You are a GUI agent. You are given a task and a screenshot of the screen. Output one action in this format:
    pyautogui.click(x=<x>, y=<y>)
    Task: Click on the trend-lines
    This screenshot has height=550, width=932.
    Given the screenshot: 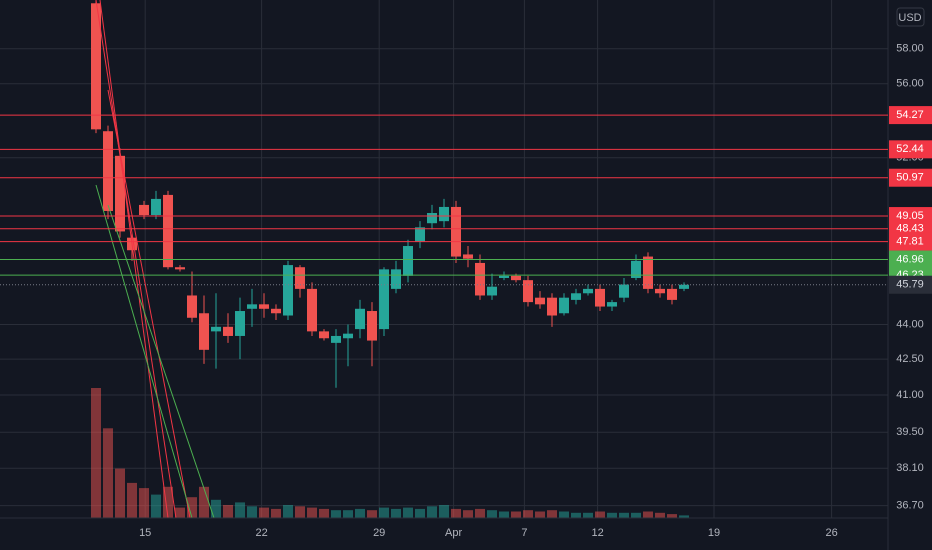 What is the action you would take?
    pyautogui.click(x=155, y=259)
    